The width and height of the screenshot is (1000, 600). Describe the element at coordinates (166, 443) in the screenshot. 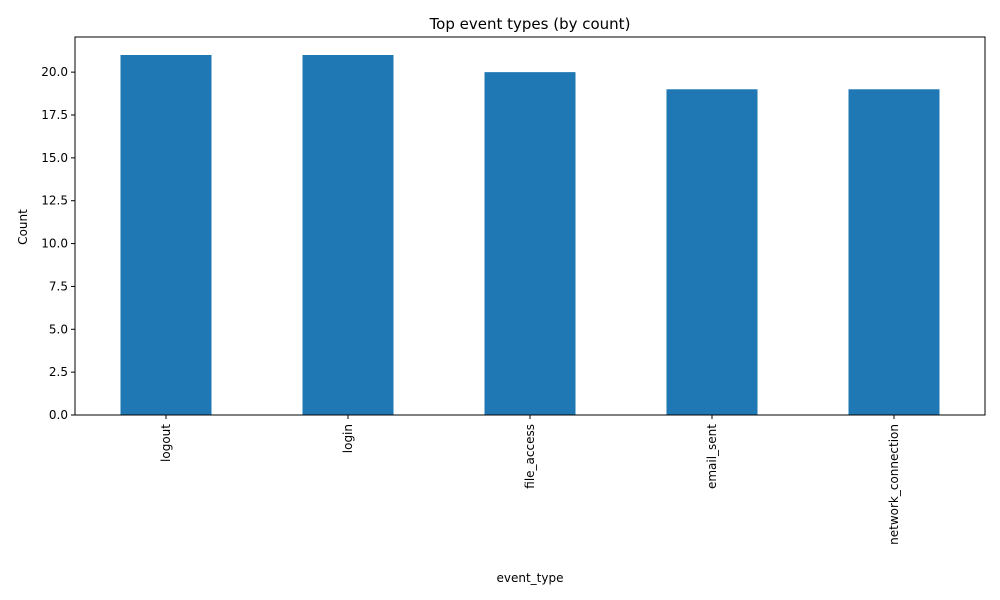

I see `x-tick-label: logout` at that location.